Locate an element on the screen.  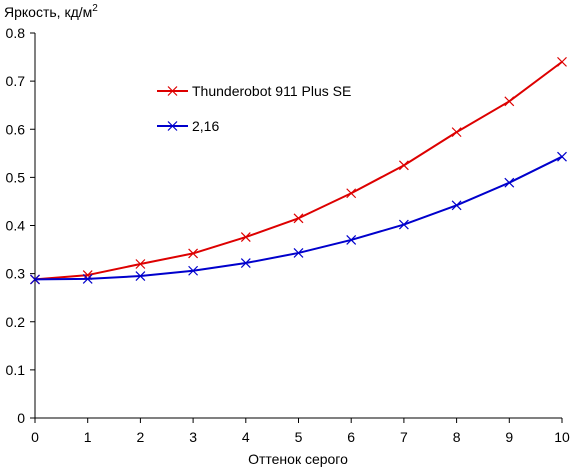
x-tick-label: 8 is located at coordinates (457, 437).